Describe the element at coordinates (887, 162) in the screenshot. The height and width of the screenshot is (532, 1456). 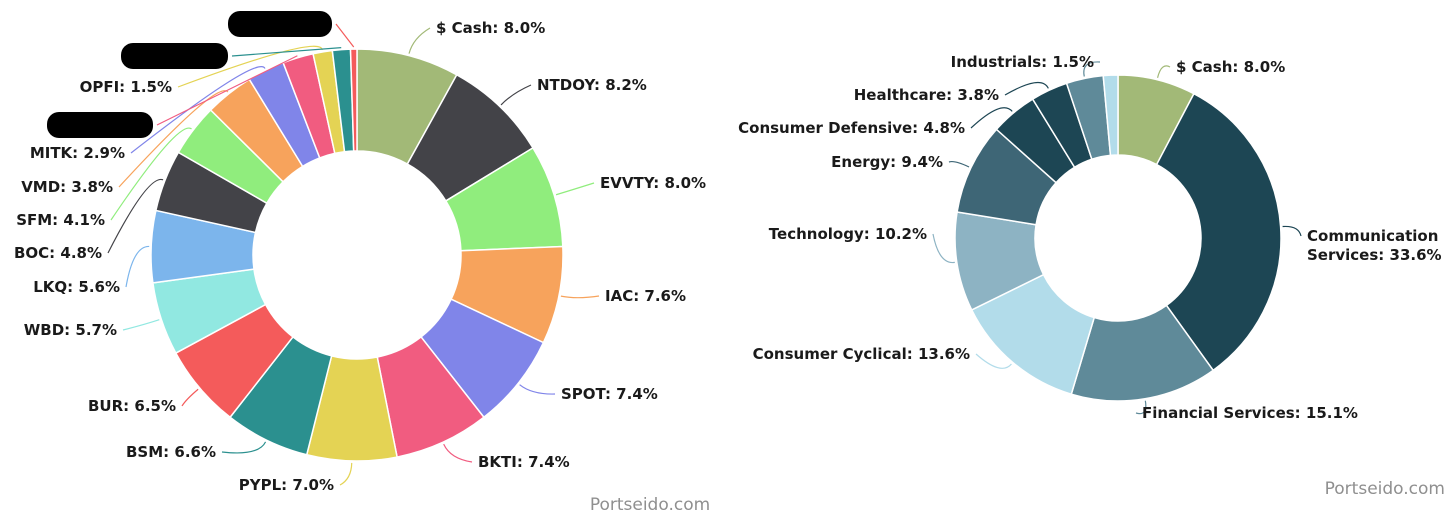
I see `data-label-energy: Energy: 9.4%` at that location.